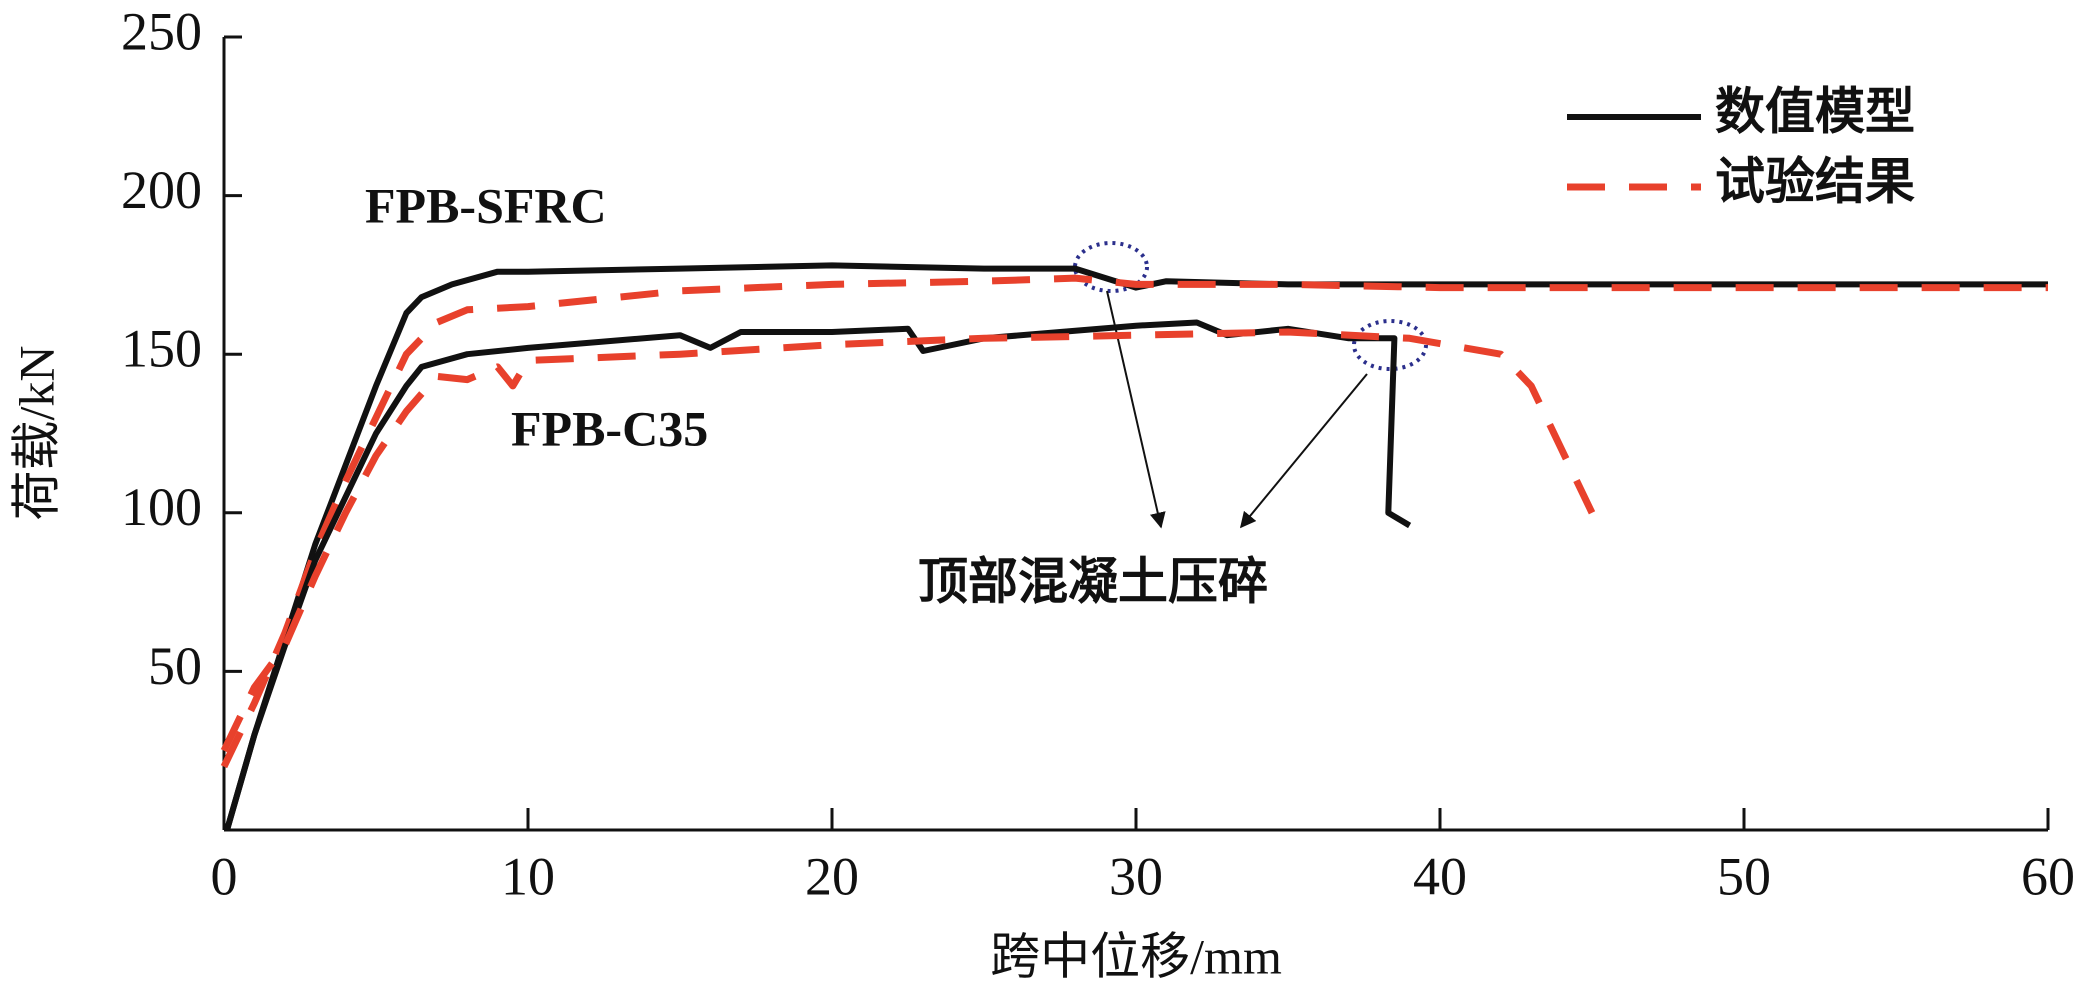  What do you see at coordinates (161, 190) in the screenshot?
I see `y-tick-label: 200` at bounding box center [161, 190].